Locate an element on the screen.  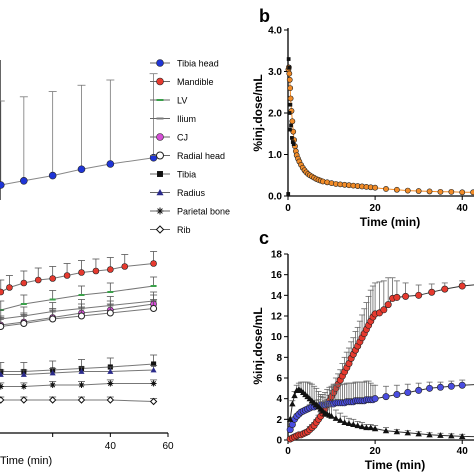
legend-item: CJ is located at coordinates (169, 138).